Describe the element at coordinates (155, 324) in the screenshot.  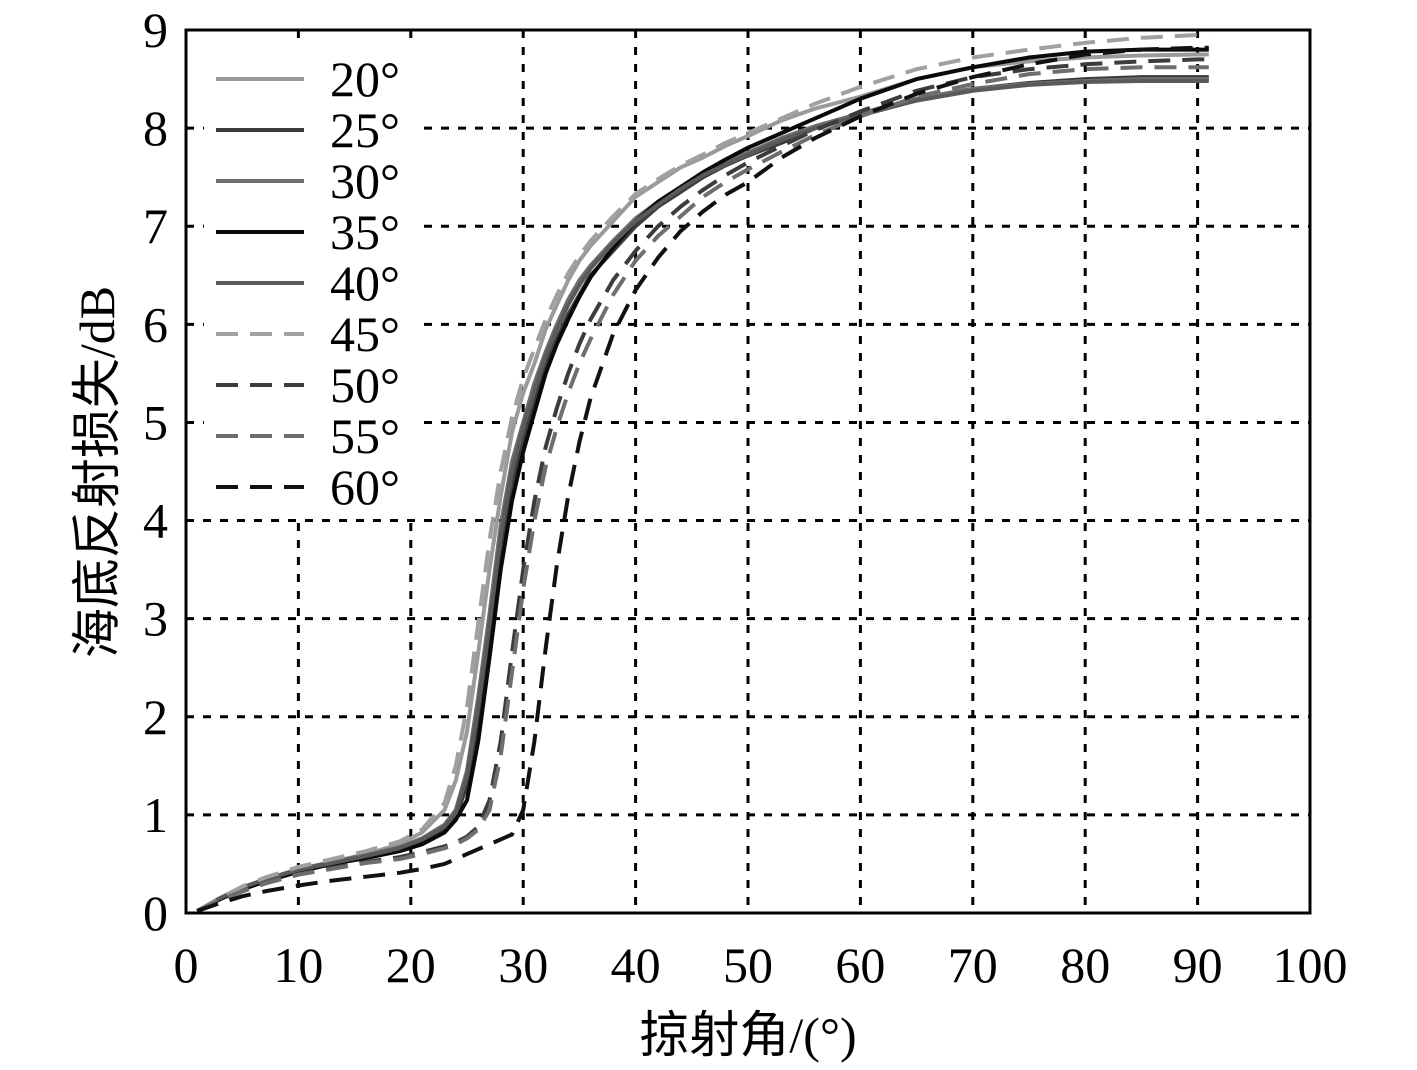
I see `y-tick-label: 6` at that location.